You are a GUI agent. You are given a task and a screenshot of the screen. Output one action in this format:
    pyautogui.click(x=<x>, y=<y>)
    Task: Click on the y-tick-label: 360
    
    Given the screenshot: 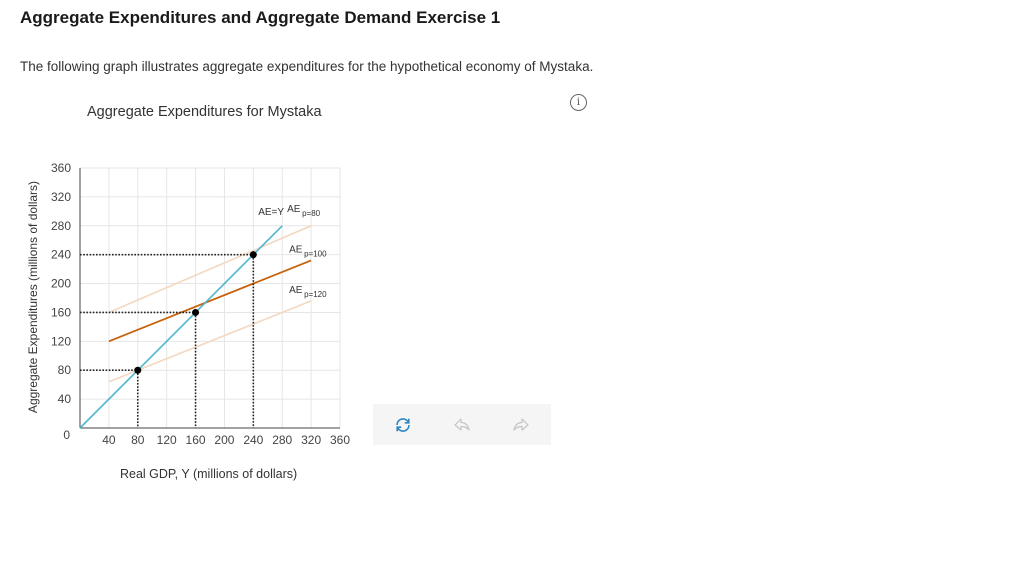 What is the action you would take?
    pyautogui.click(x=61, y=168)
    